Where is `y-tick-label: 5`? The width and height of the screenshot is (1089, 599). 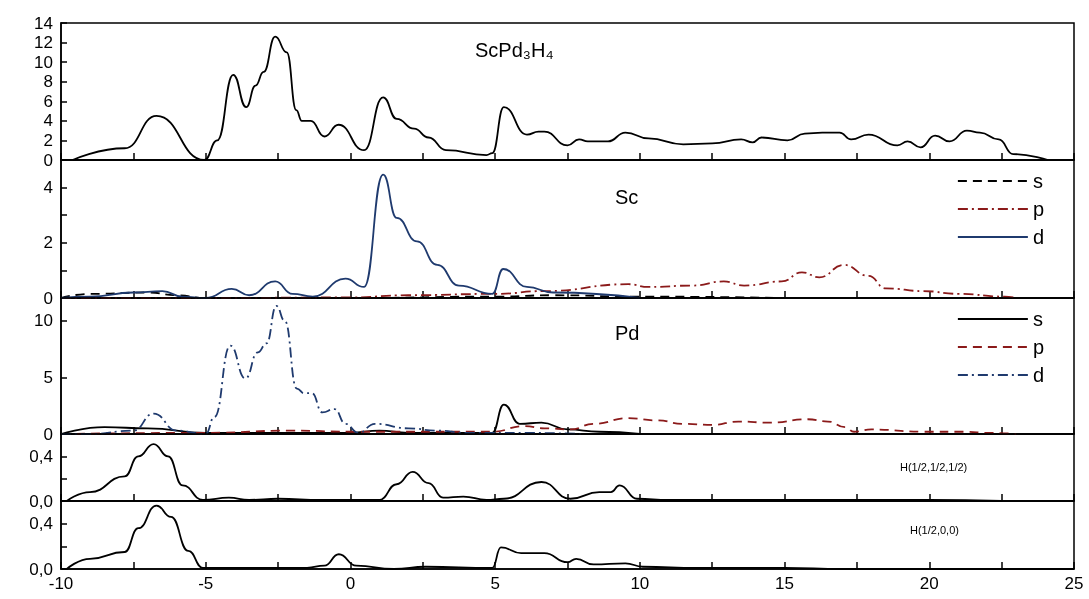
y-tick-label: 5 is located at coordinates (48, 377).